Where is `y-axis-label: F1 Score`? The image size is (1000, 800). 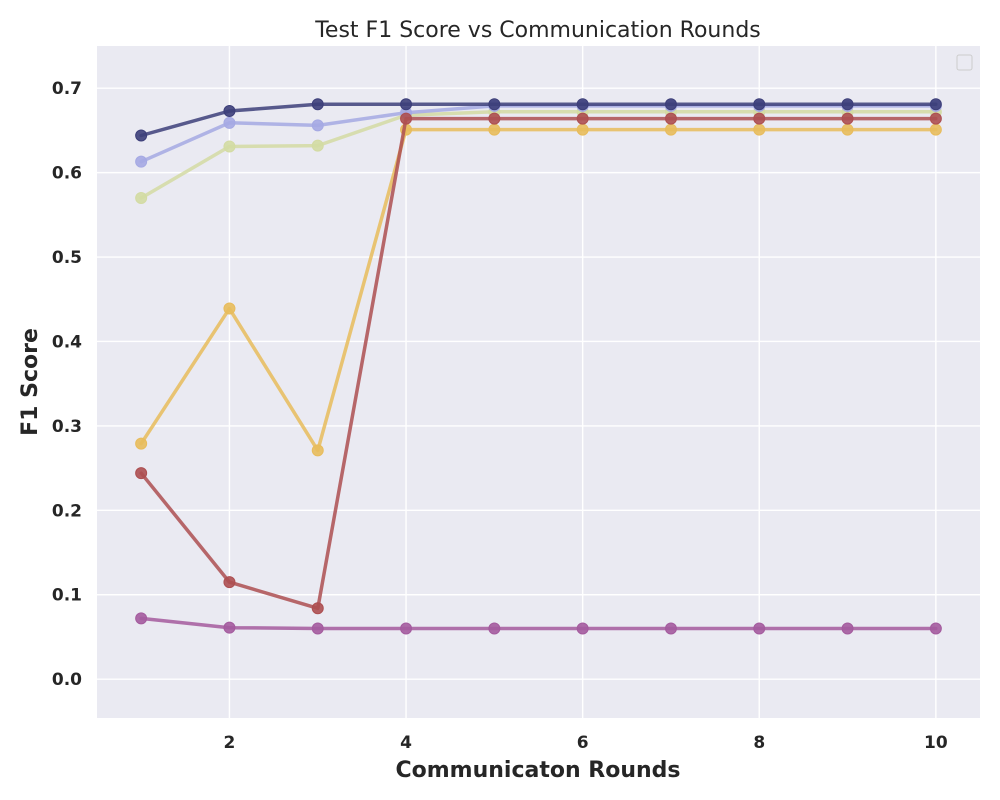 y-axis-label: F1 Score is located at coordinates (30, 382).